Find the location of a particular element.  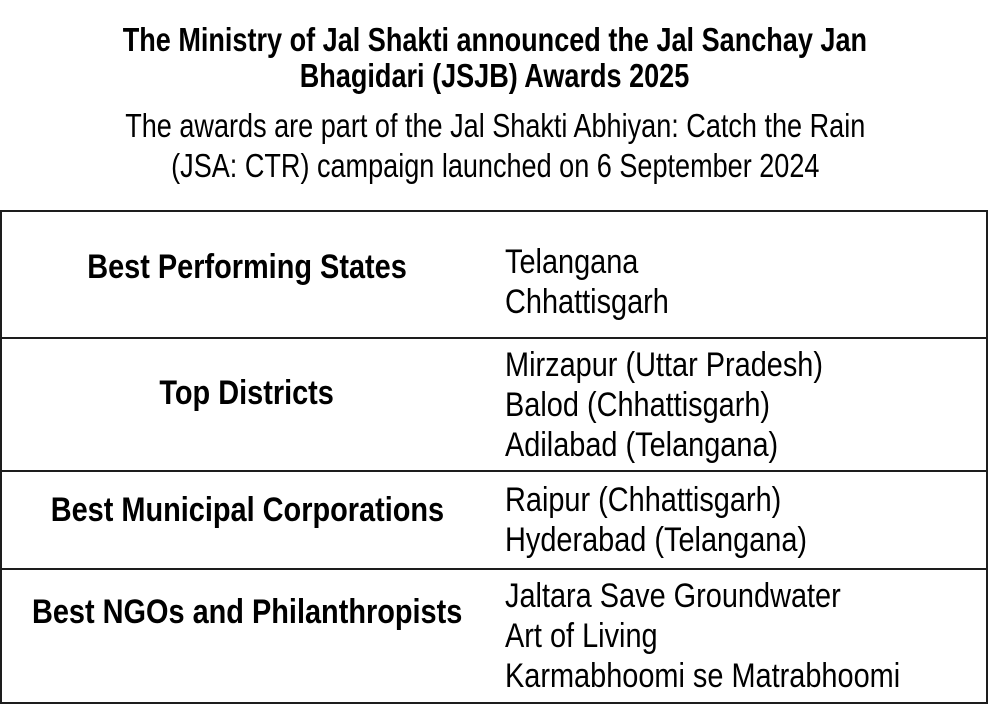

category-cell: Best NGOs and Philanthropists is located at coordinates (247, 636).